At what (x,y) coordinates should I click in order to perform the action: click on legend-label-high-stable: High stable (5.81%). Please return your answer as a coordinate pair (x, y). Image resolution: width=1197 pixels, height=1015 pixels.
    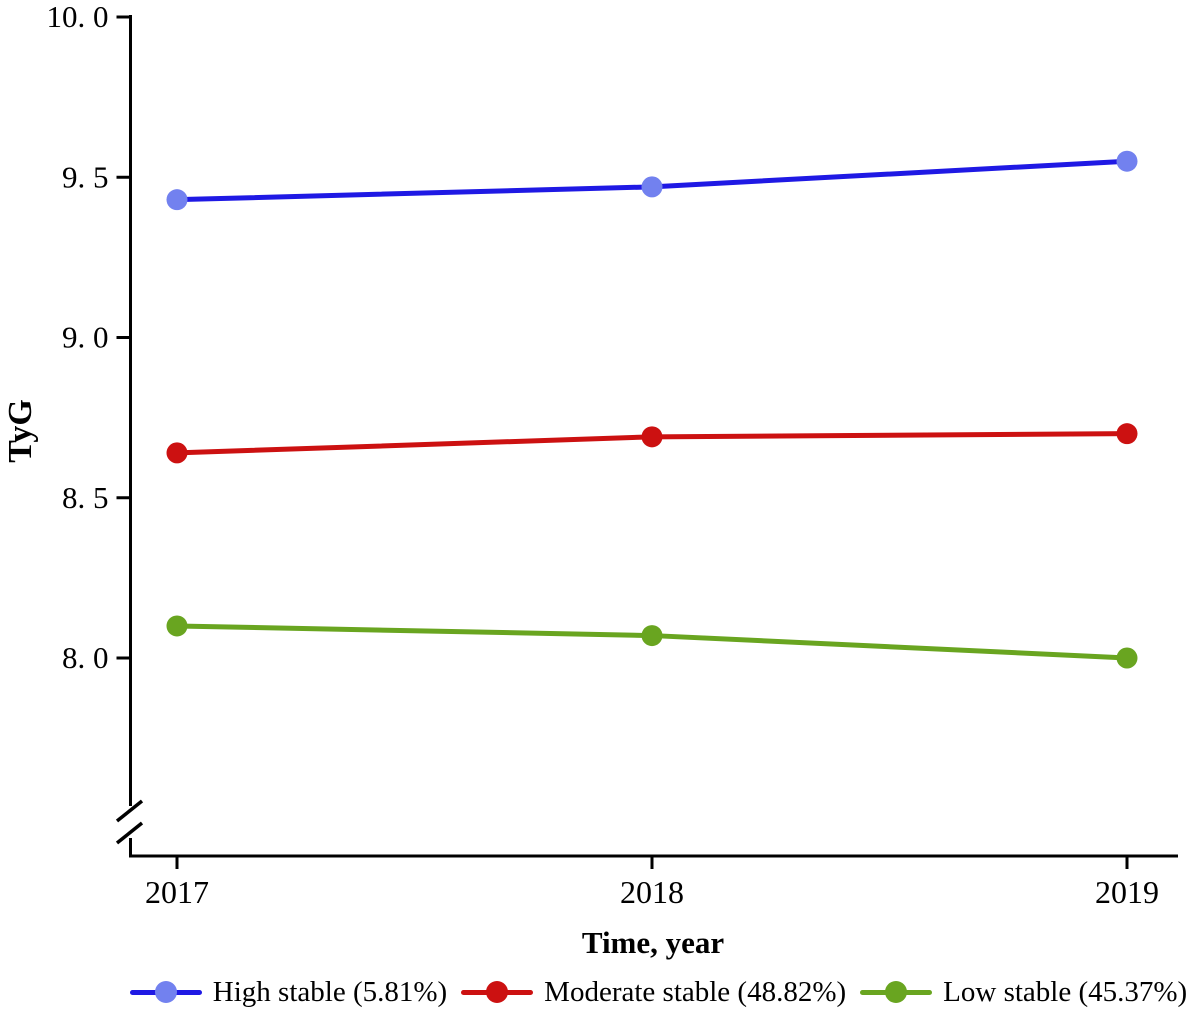
    Looking at the image, I should click on (330, 991).